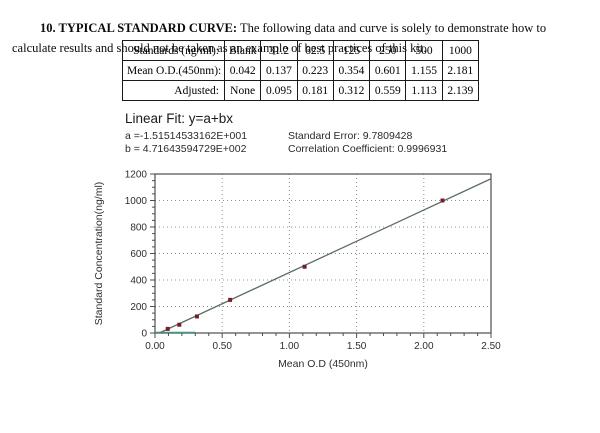 The image size is (600, 433). What do you see at coordinates (222, 346) in the screenshot?
I see `x-tick-label: 0.50` at bounding box center [222, 346].